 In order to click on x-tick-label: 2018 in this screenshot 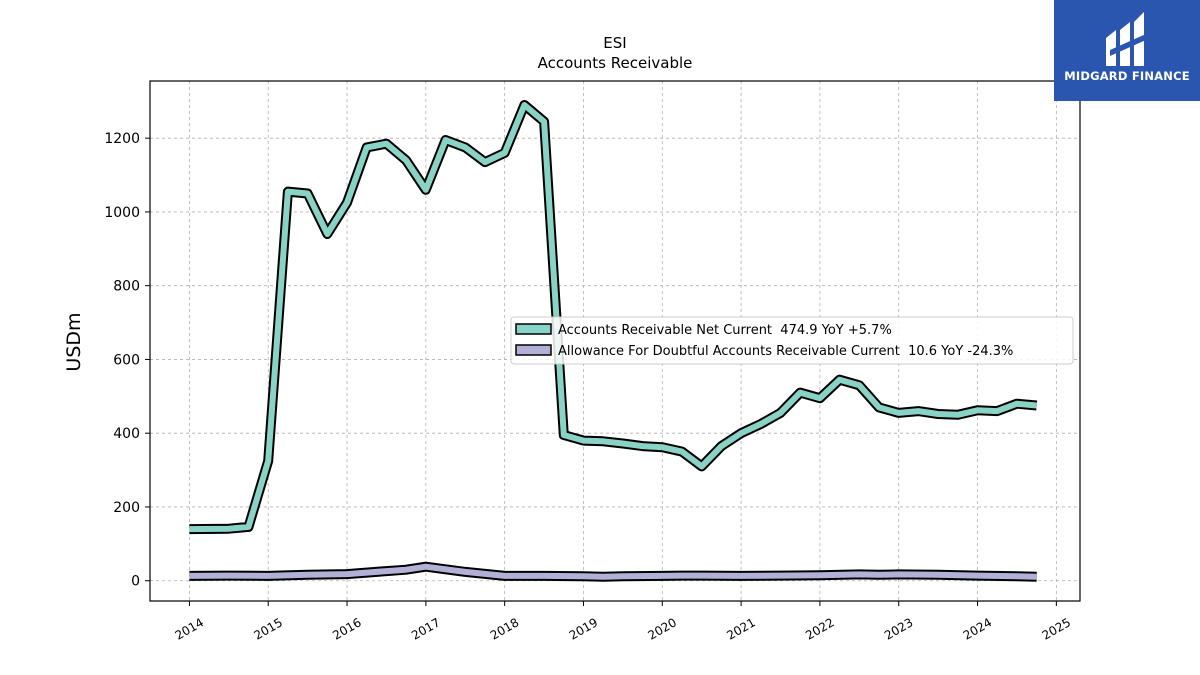, I will do `click(504, 628)`.